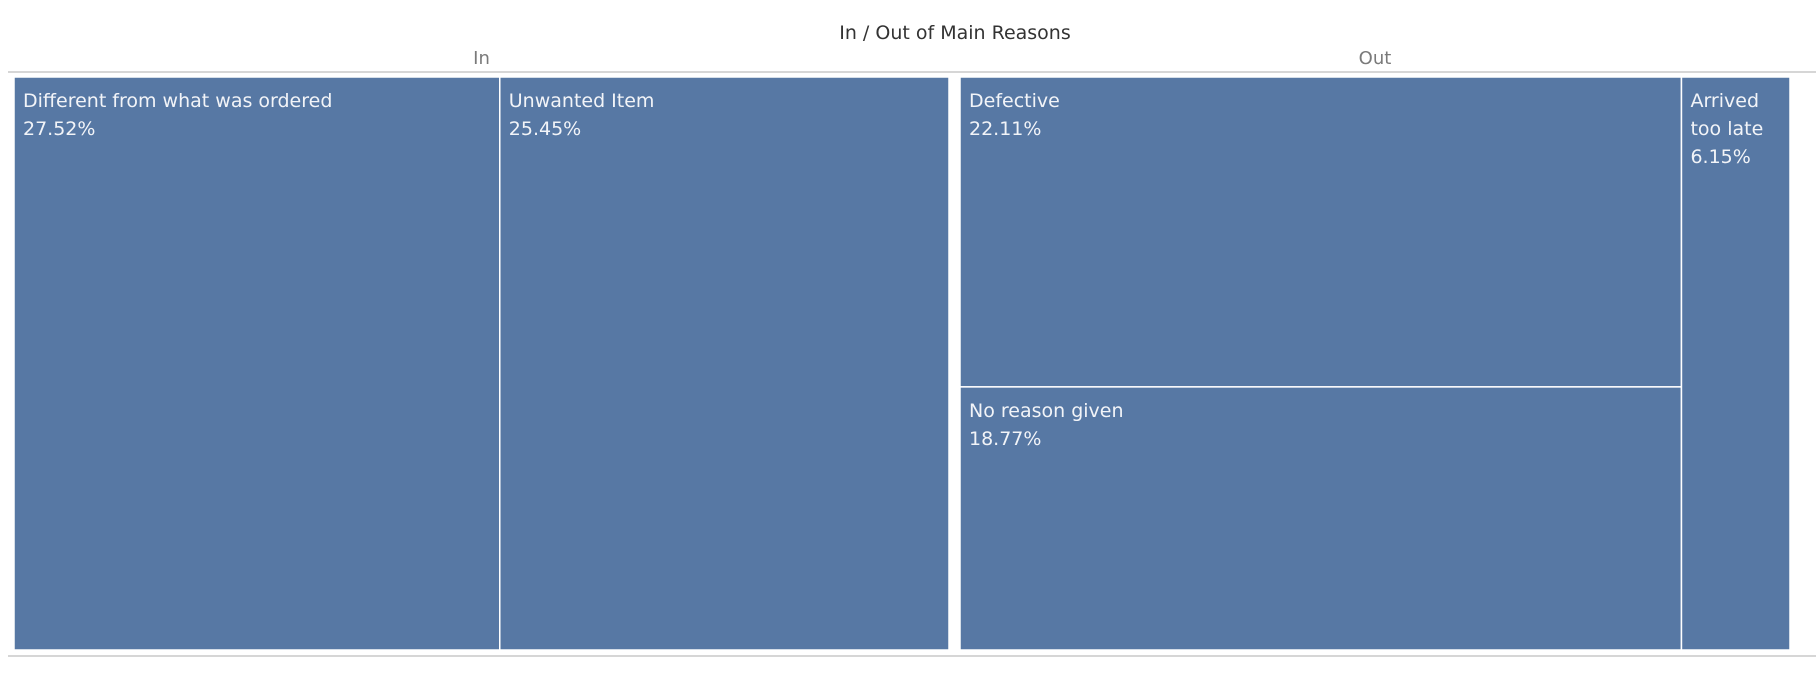  I want to click on tile-label: Different from what was ordered, so click(177, 101).